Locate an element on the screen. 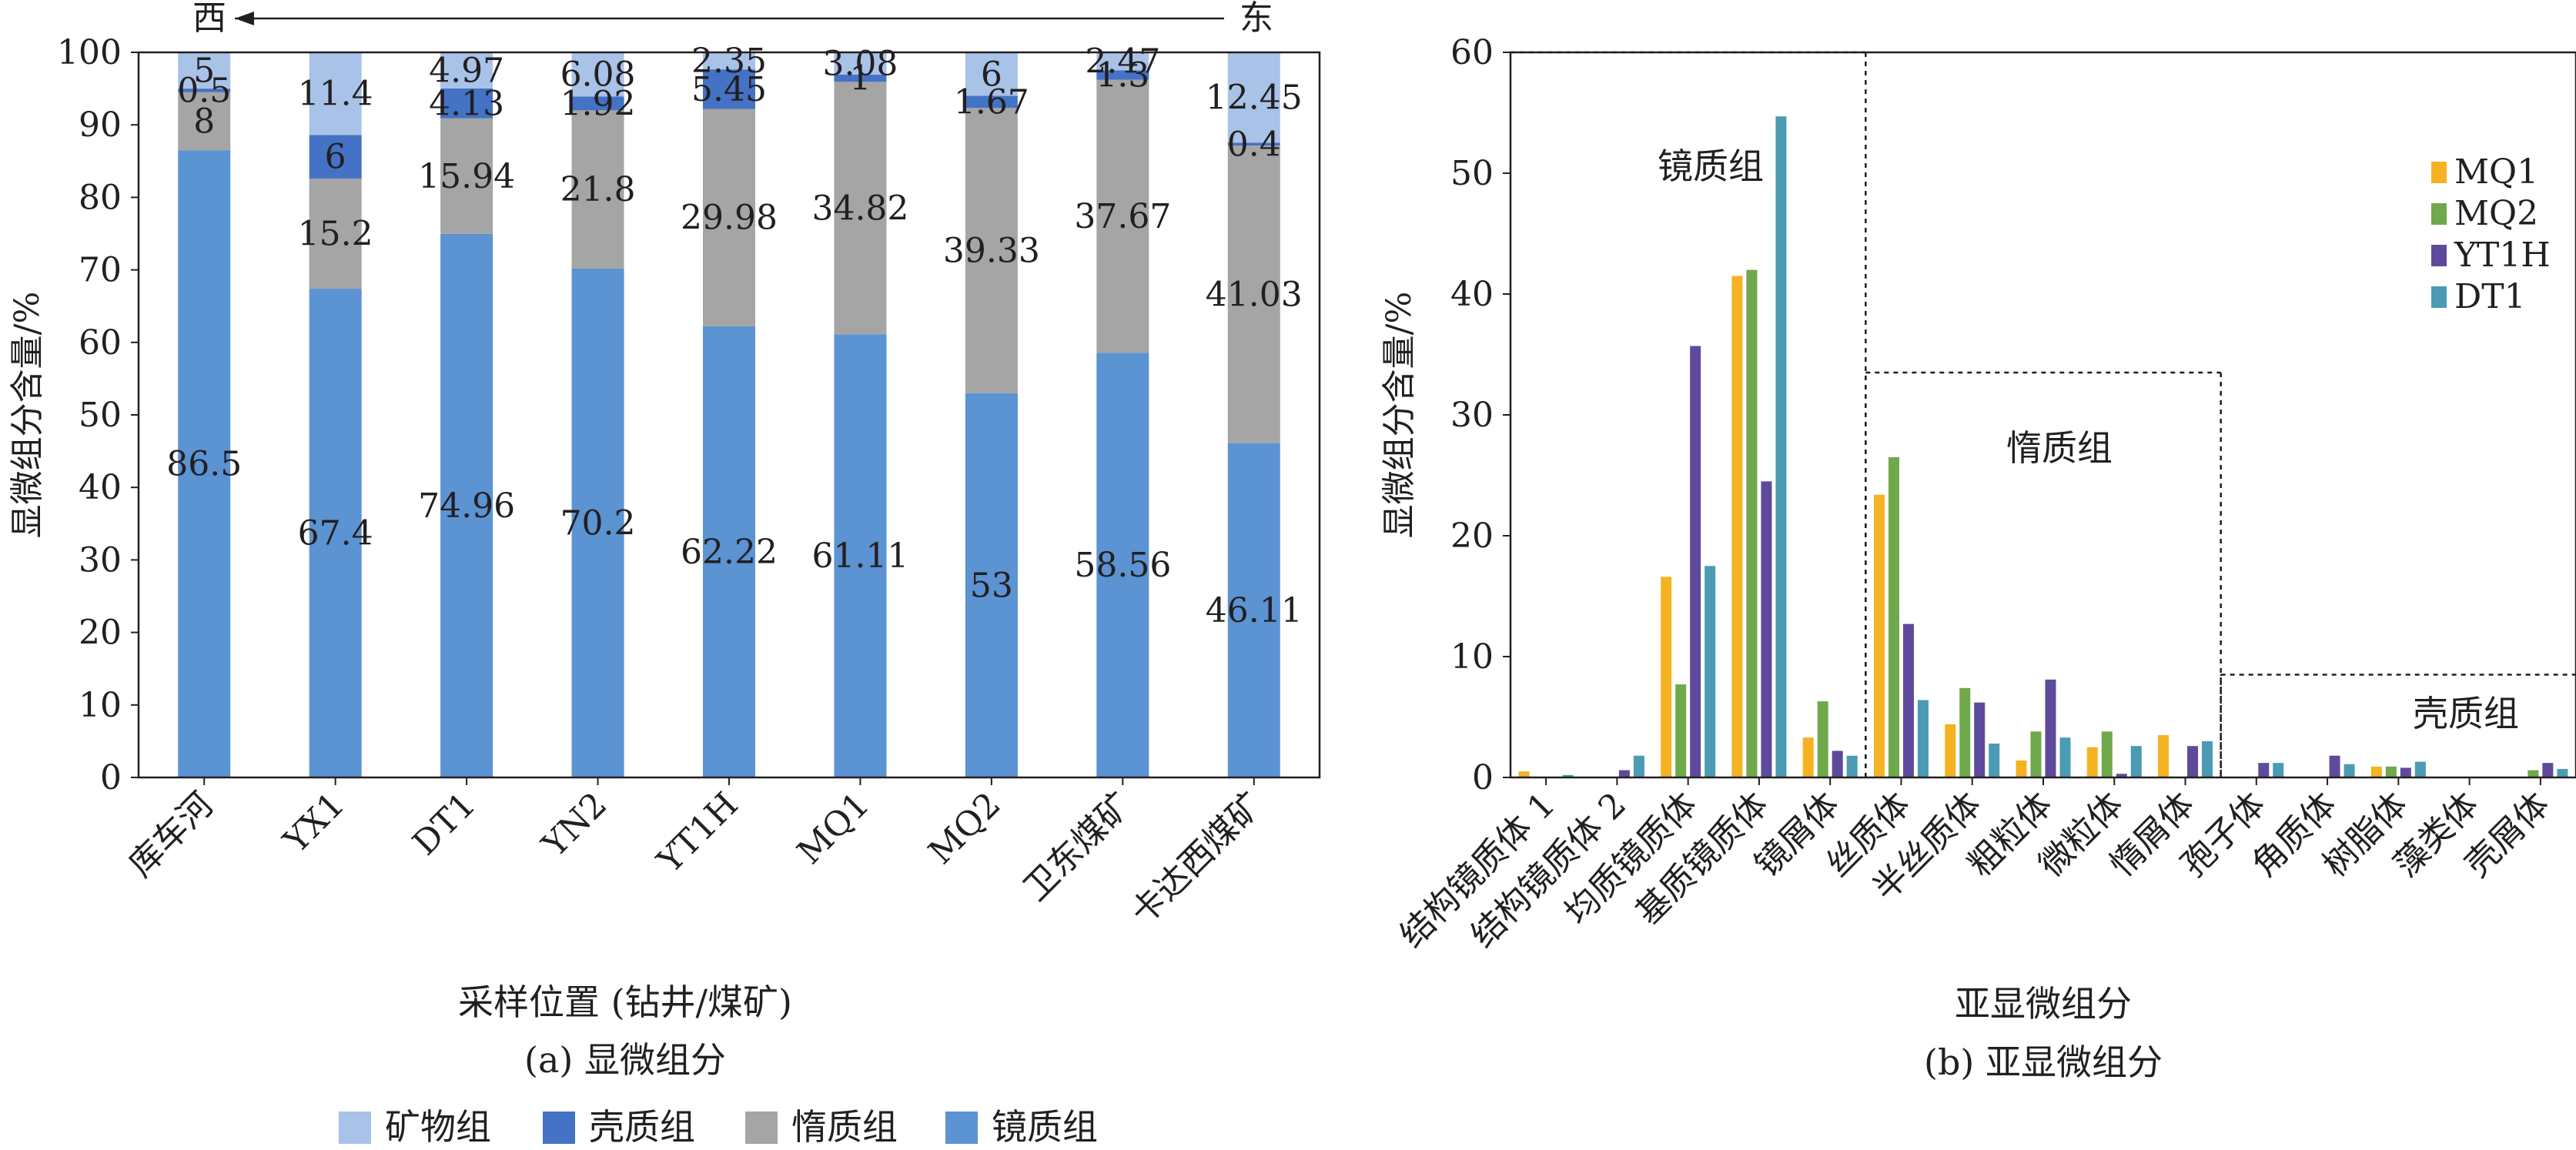 This screenshot has width=2576, height=1150. chart-a-data-label: 11.4 is located at coordinates (336, 94).